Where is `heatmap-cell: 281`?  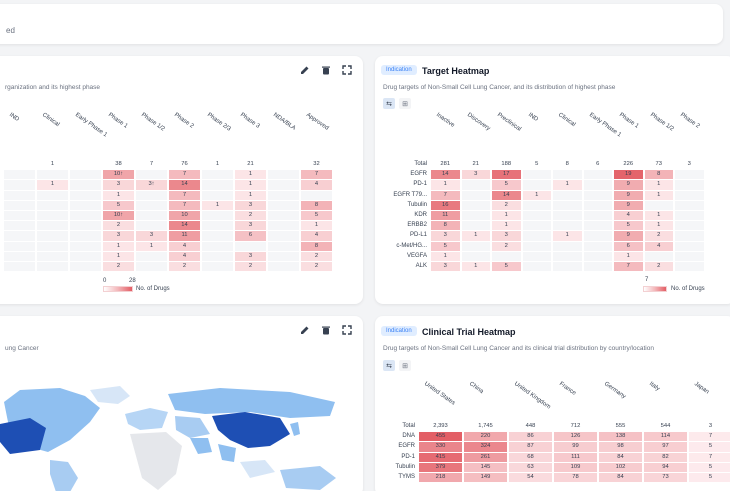 heatmap-cell: 281 is located at coordinates (445, 165).